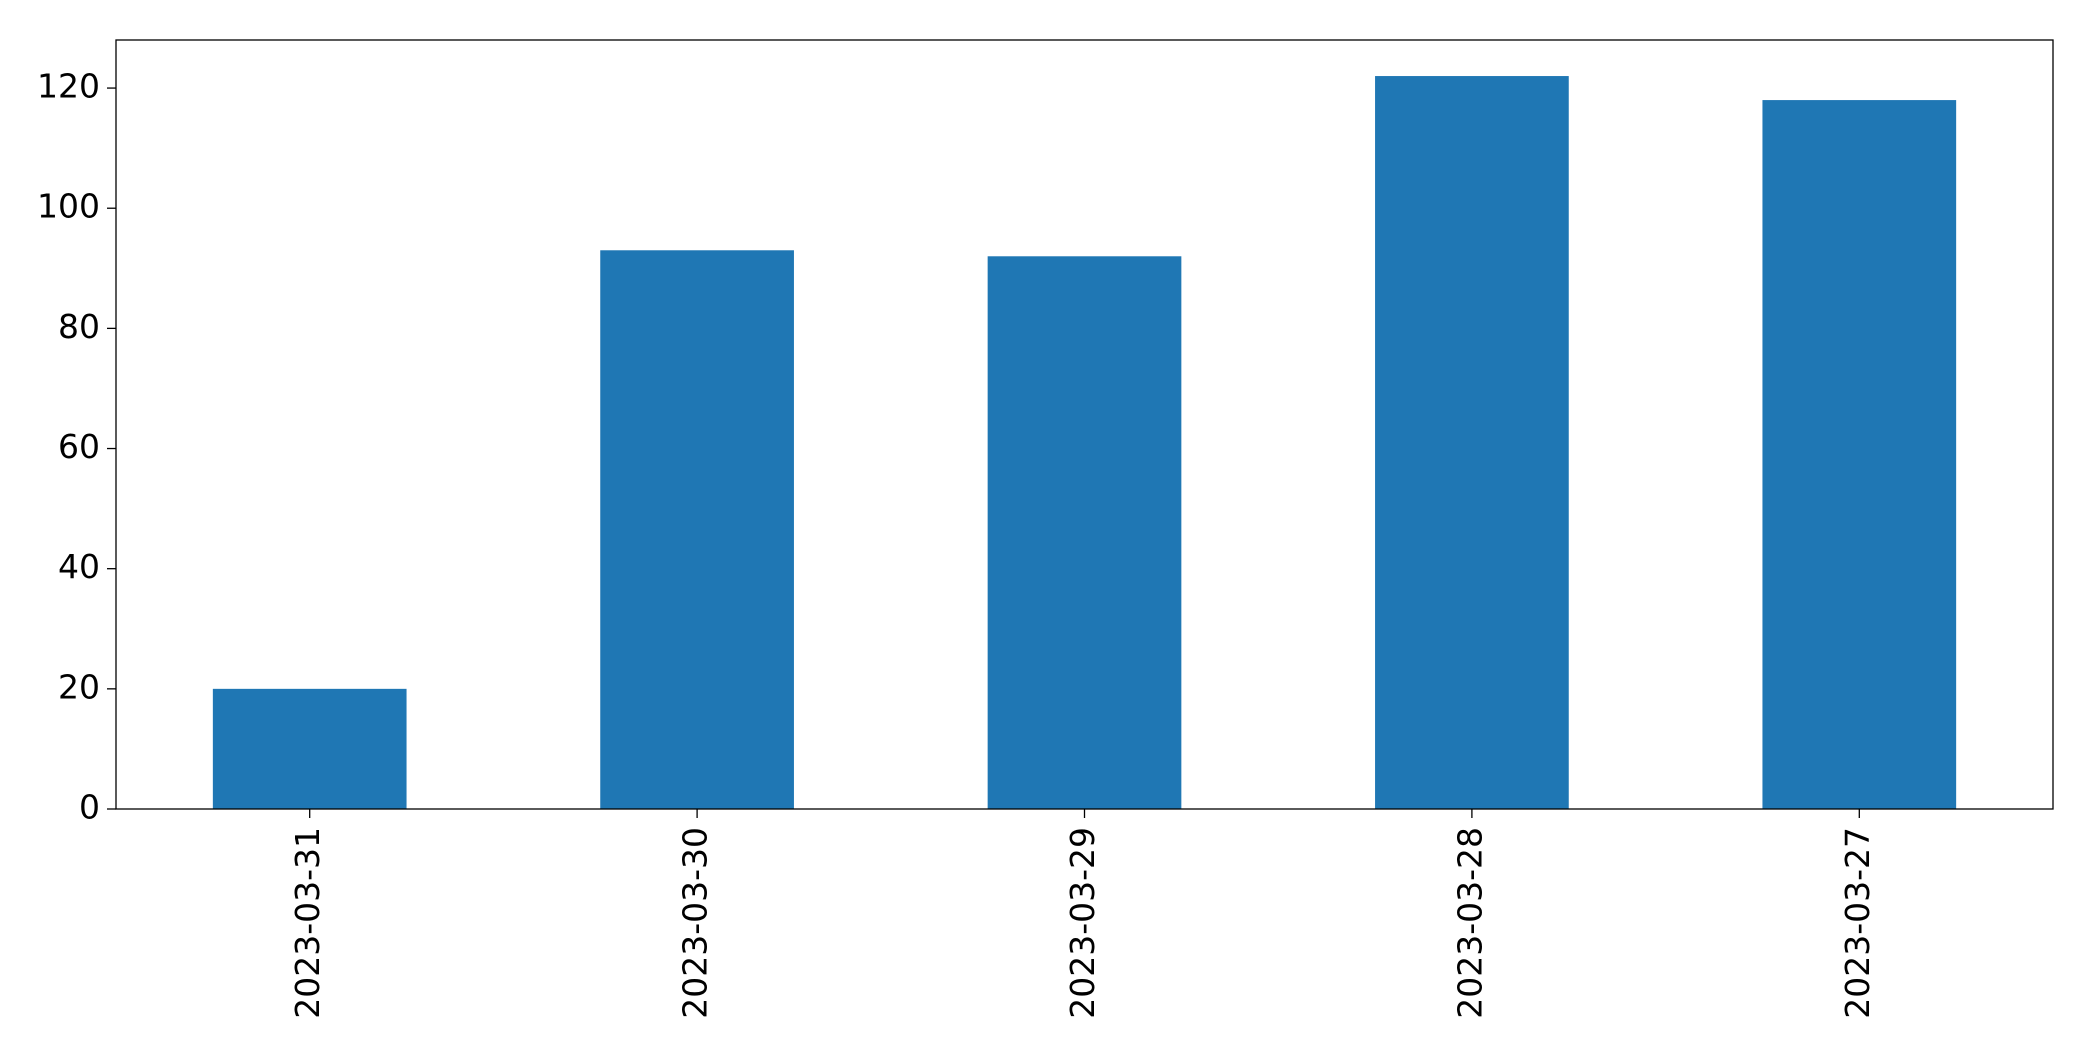  What do you see at coordinates (79, 446) in the screenshot?
I see `y-tick-label: 60` at bounding box center [79, 446].